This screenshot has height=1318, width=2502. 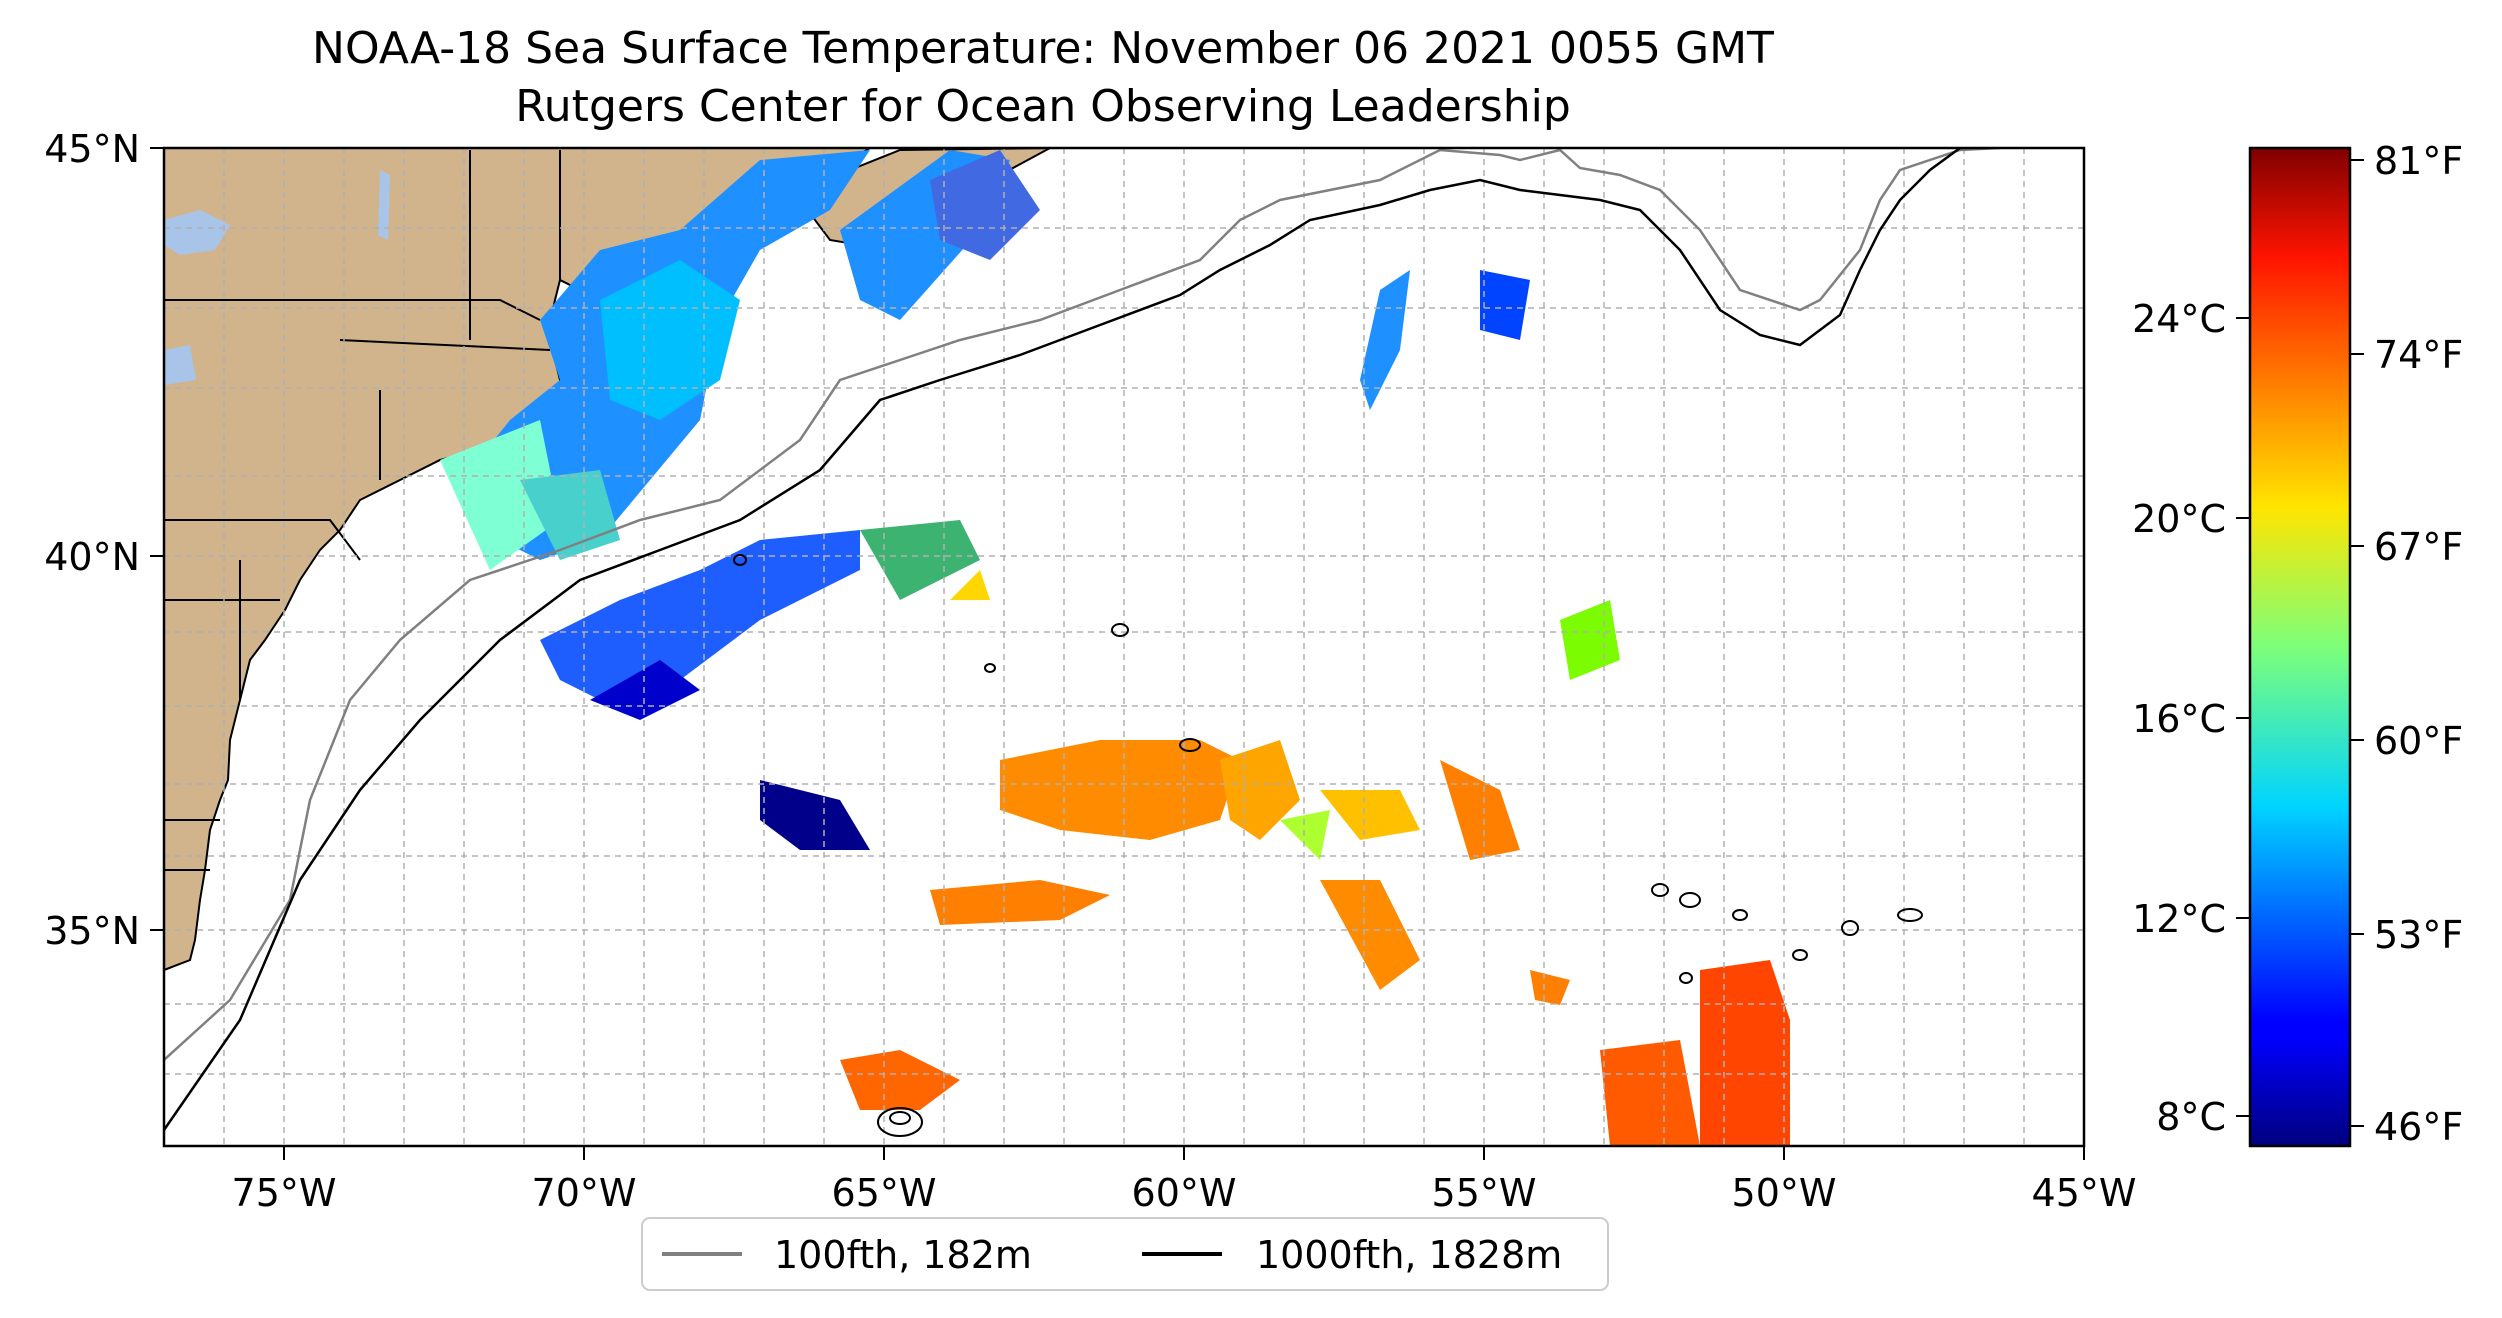 What do you see at coordinates (2418, 741) in the screenshot?
I see `colorbar-fahrenheit-label: 60°F` at bounding box center [2418, 741].